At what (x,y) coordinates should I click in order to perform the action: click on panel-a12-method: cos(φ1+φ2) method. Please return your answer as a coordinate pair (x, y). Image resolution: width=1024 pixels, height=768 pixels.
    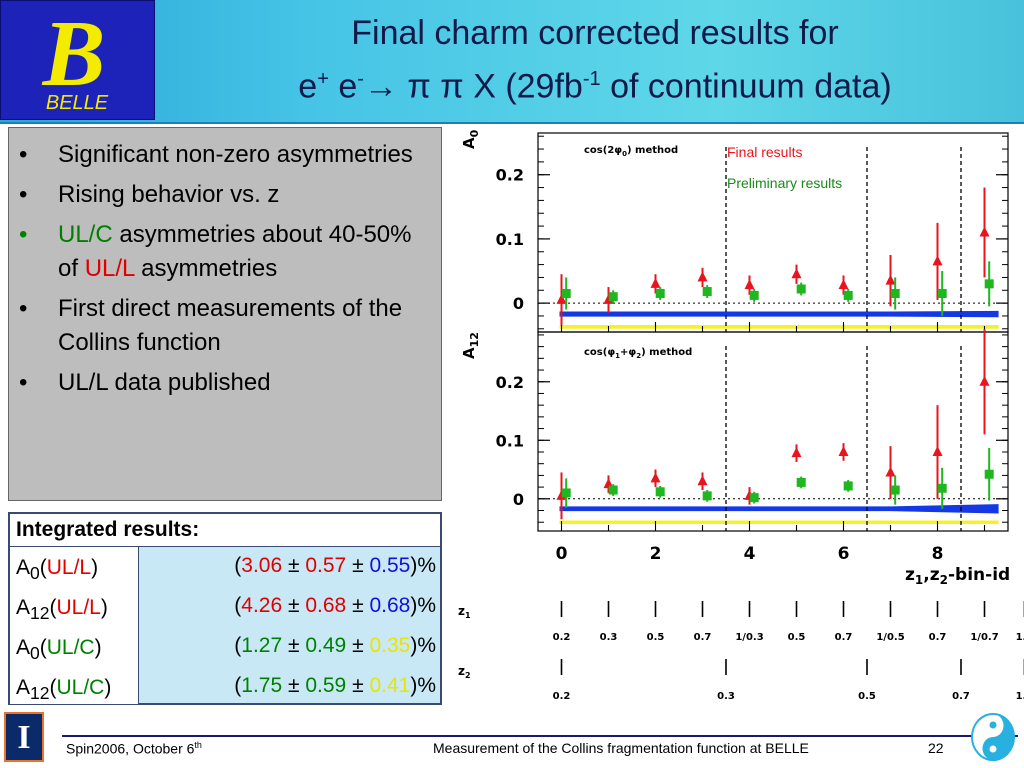
    Looking at the image, I should click on (638, 353).